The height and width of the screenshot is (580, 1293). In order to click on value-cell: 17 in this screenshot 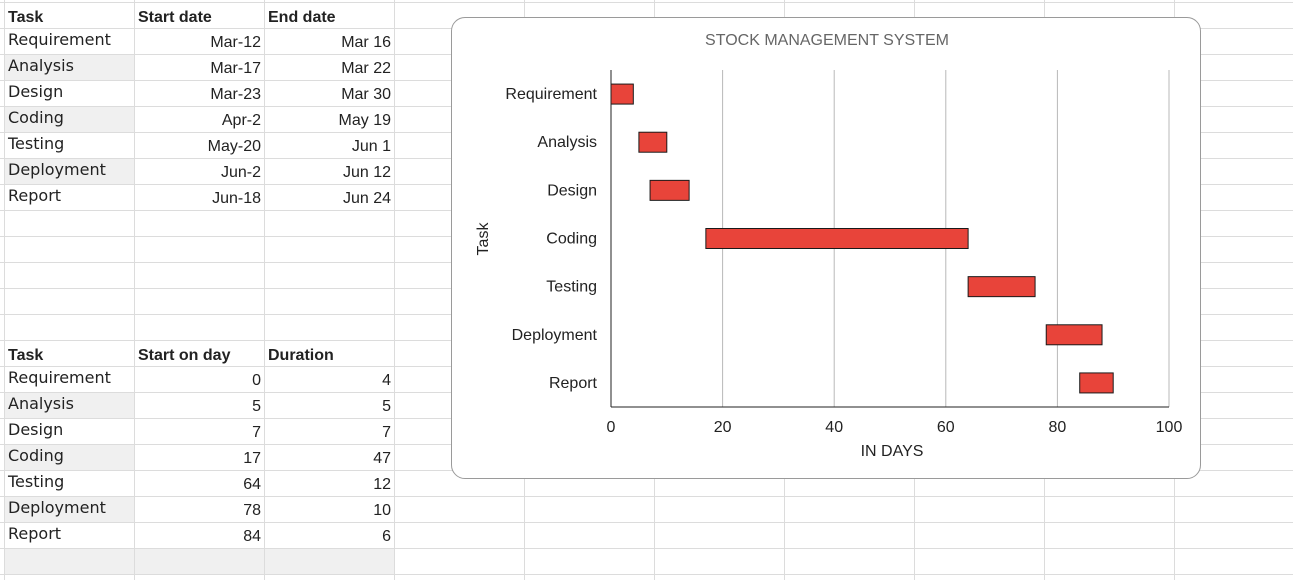, I will do `click(199, 457)`.